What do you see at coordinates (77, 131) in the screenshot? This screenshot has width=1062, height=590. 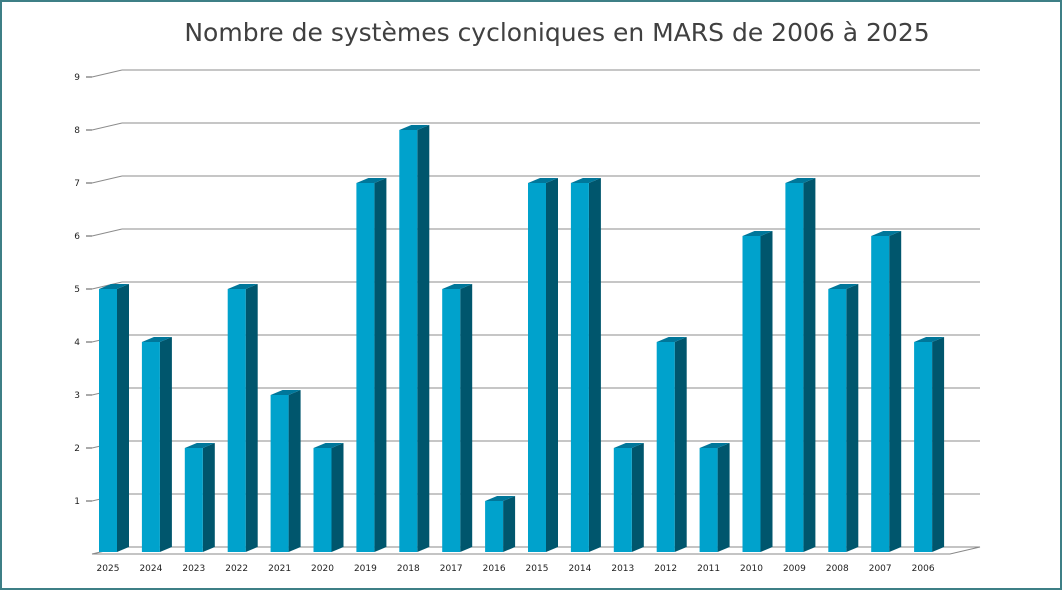 I see `y-tick-label: 8` at bounding box center [77, 131].